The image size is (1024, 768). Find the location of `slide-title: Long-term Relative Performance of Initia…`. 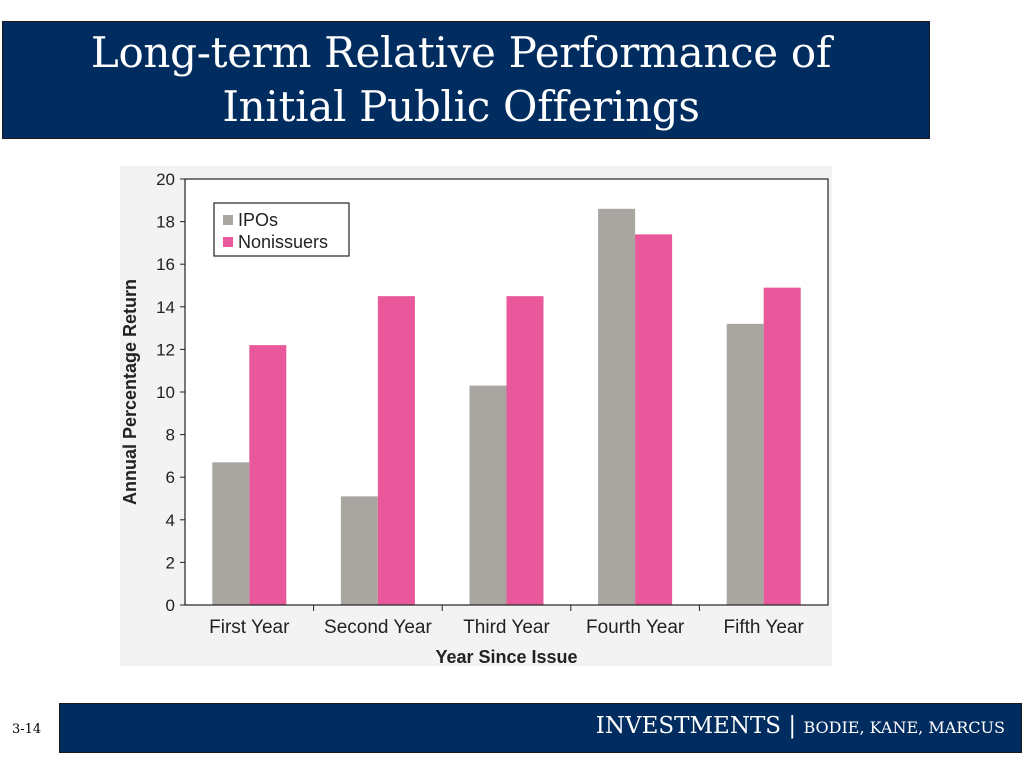

slide-title: Long-term Relative Performance of Initia… is located at coordinates (461, 79).